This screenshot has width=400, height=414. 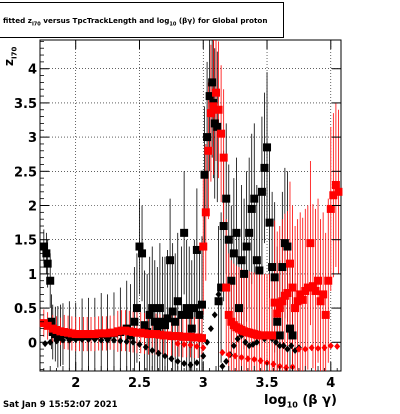 I want to click on title-suffix: for Global proton, so click(x=232, y=20).